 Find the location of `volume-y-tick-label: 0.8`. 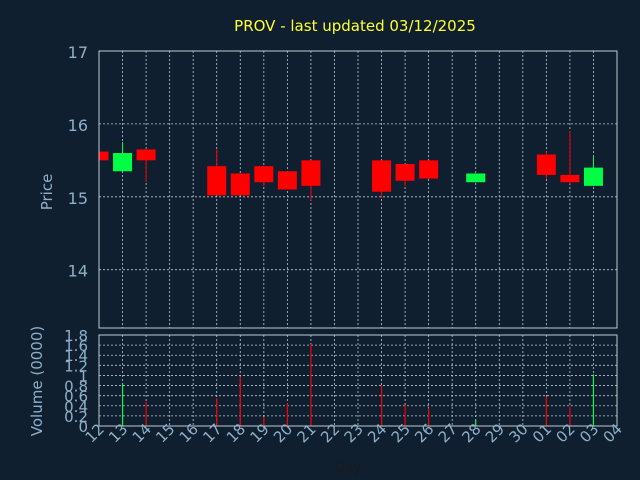

volume-y-tick-label: 0.8 is located at coordinates (76, 387).